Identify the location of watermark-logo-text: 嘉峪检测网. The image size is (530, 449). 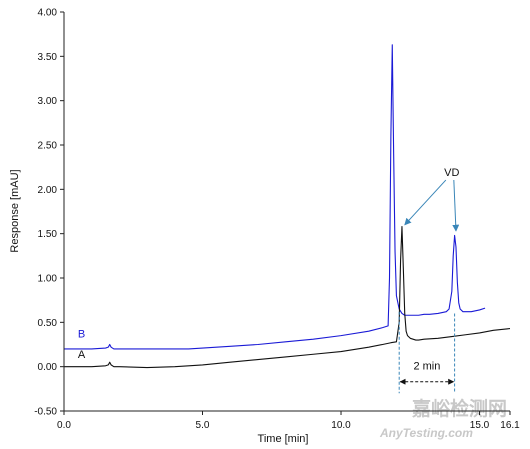
(459, 408).